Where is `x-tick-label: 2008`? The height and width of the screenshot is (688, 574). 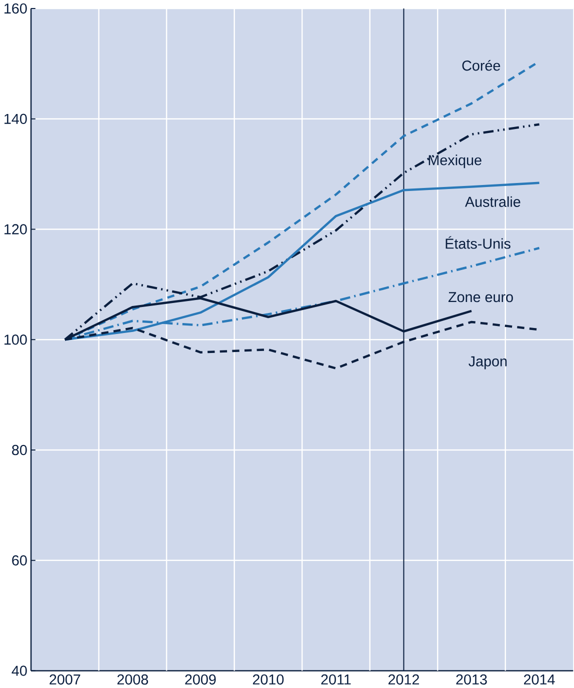 x-tick-label: 2008 is located at coordinates (133, 679).